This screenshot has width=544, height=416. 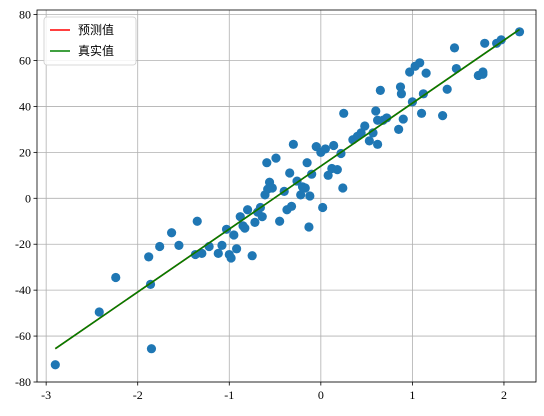 I want to click on y-tick-label: -80, so click(x=23, y=382).